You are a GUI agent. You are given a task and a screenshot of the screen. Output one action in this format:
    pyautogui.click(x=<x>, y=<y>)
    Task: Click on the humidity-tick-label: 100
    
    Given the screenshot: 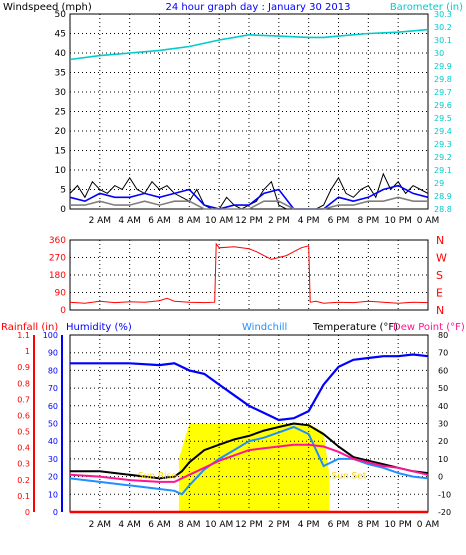 What is the action you would take?
    pyautogui.click(x=50, y=335)
    